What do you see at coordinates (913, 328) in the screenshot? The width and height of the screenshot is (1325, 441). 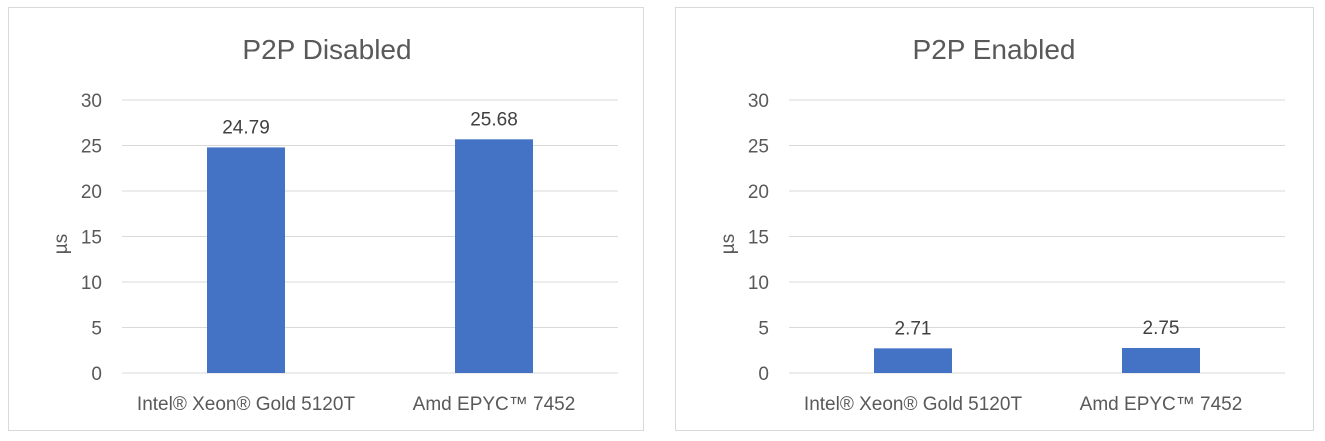 I see `bar-value-label: 2.71` at bounding box center [913, 328].